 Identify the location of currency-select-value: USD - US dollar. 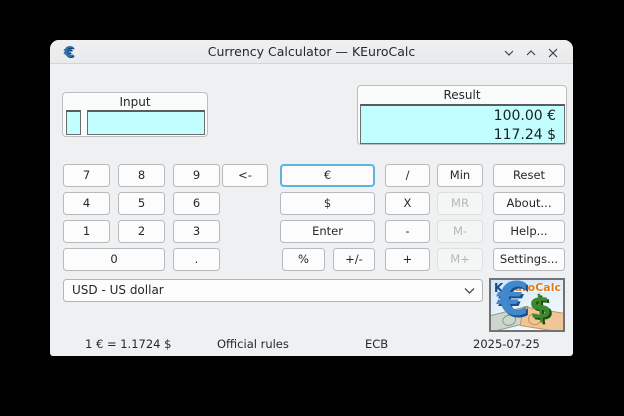
(118, 290).